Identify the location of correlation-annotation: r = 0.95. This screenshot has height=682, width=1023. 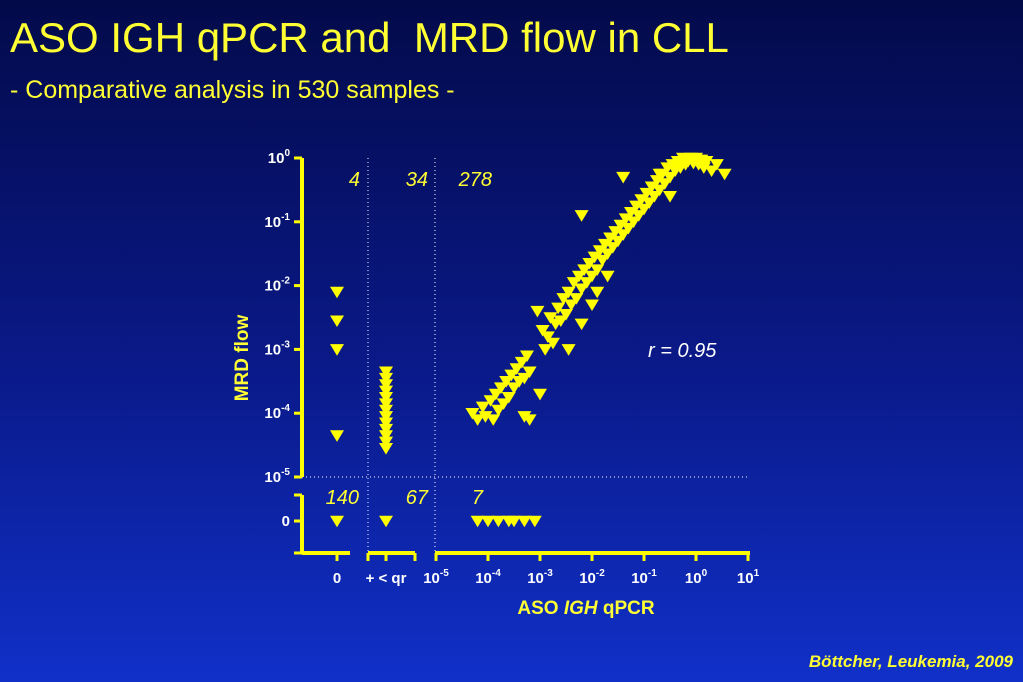
(682, 351).